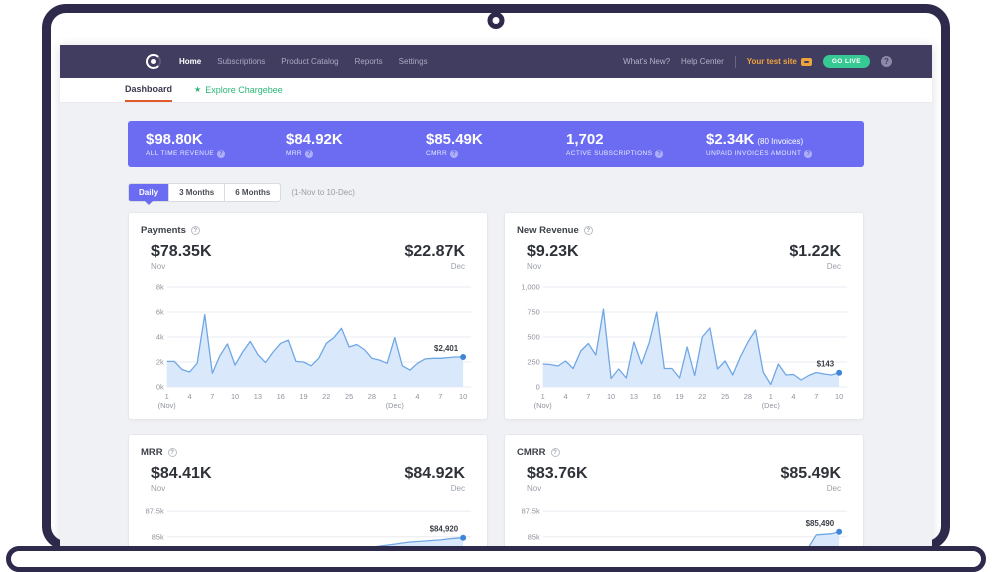  What do you see at coordinates (152, 452) in the screenshot?
I see `card-title: MRR` at bounding box center [152, 452].